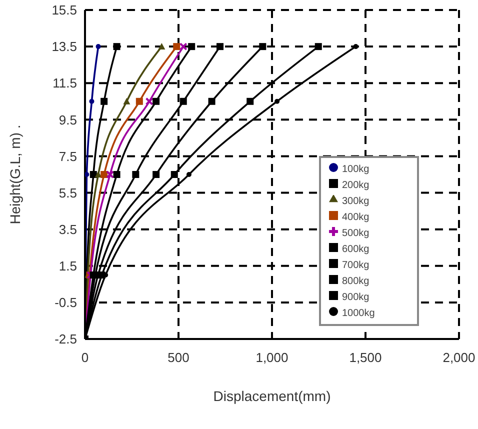 The image size is (478, 429). I want to click on y-tick-label: 1.5, so click(67, 266).